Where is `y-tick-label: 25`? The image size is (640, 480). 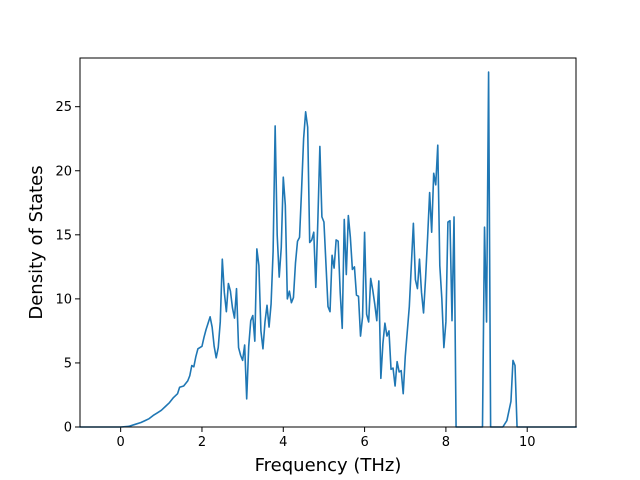
y-tick-label: 25 is located at coordinates (63, 107).